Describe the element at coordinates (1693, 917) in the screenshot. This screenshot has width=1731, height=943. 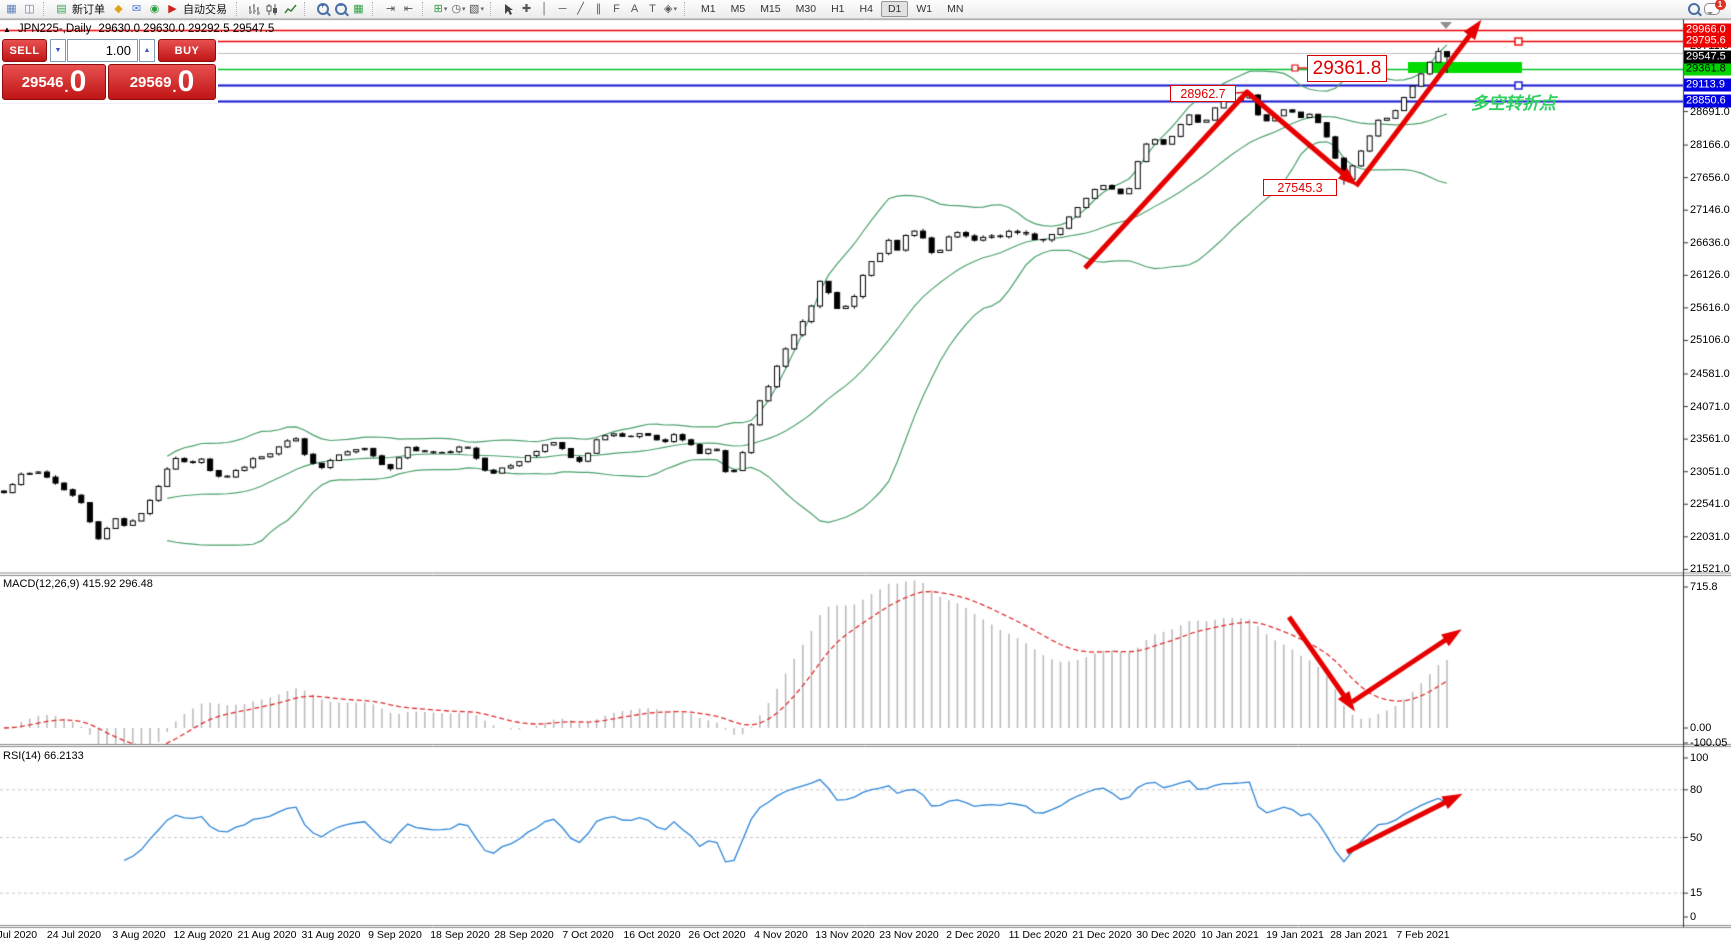
I see `rsi-axis-label: 0` at that location.